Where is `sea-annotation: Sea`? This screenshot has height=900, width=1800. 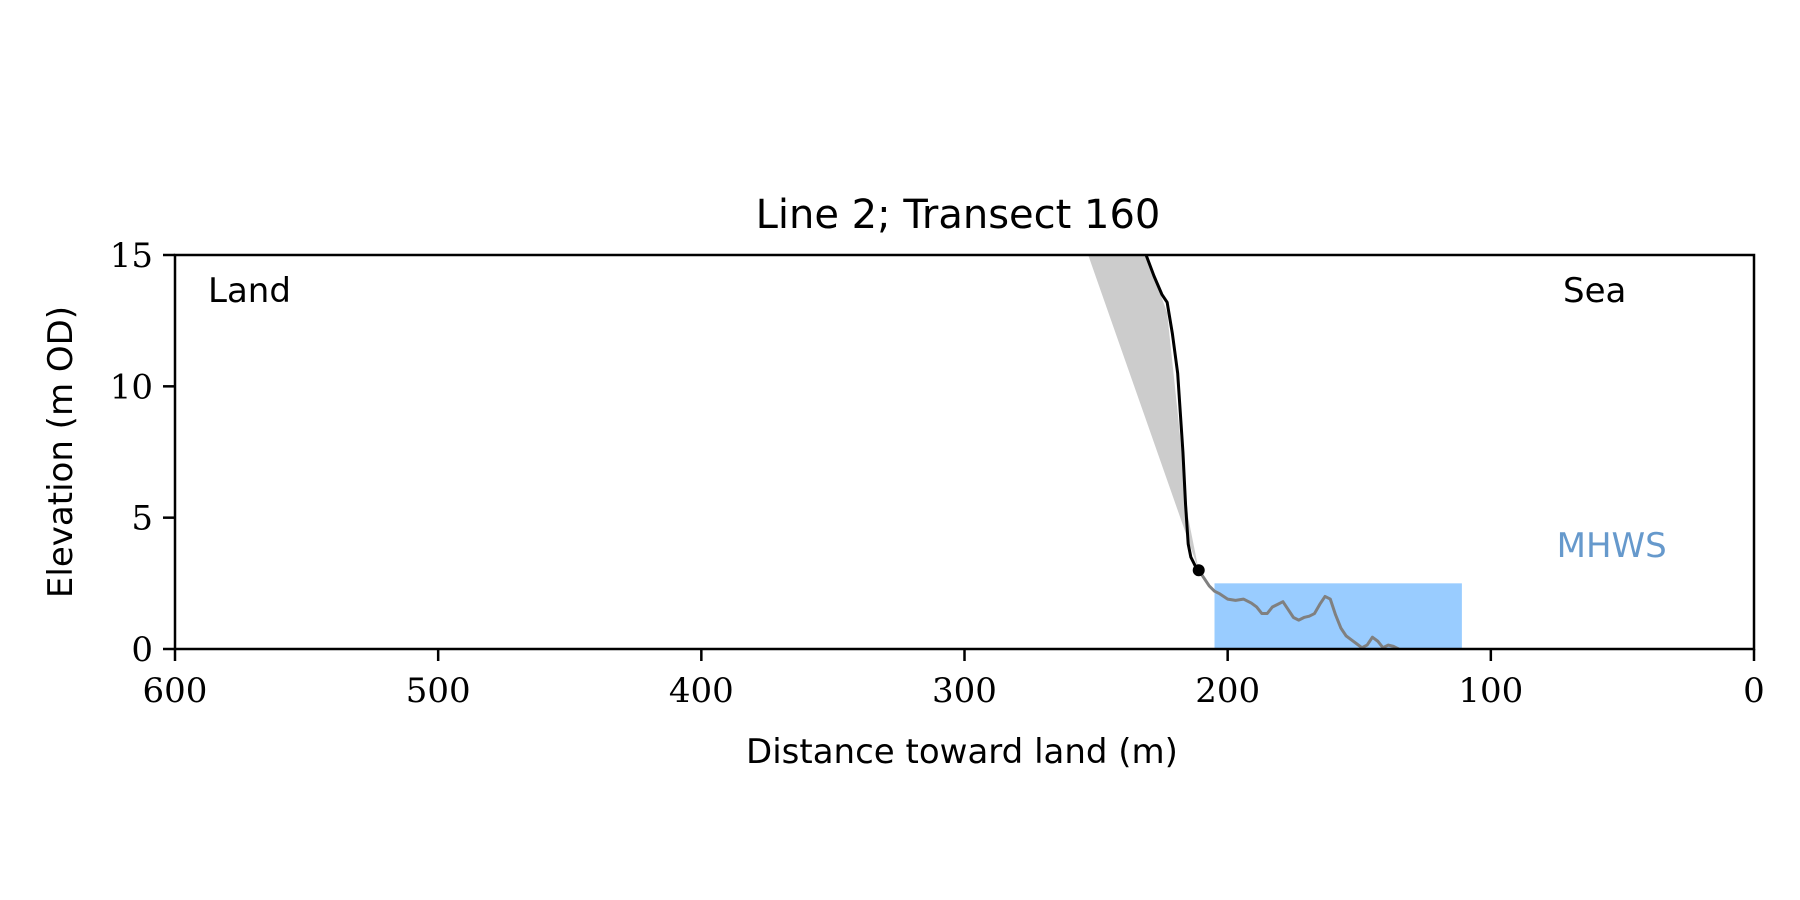
sea-annotation: Sea is located at coordinates (1594, 291).